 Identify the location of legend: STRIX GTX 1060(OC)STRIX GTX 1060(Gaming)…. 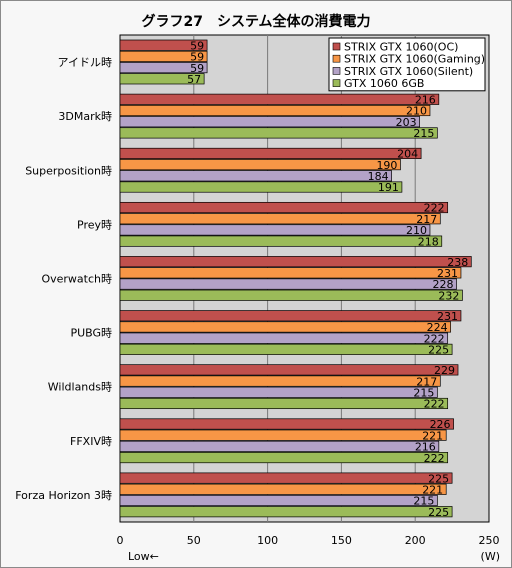
(407, 64).